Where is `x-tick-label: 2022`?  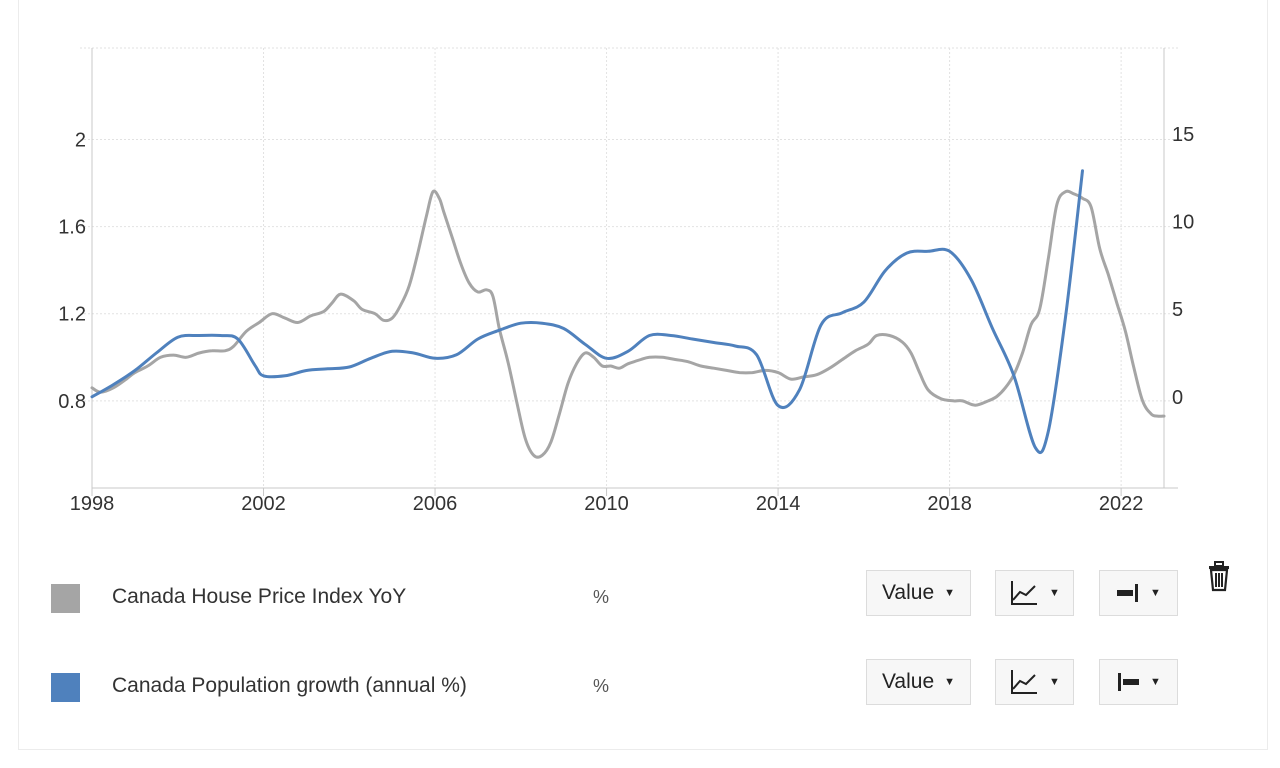 x-tick-label: 2022 is located at coordinates (1121, 504).